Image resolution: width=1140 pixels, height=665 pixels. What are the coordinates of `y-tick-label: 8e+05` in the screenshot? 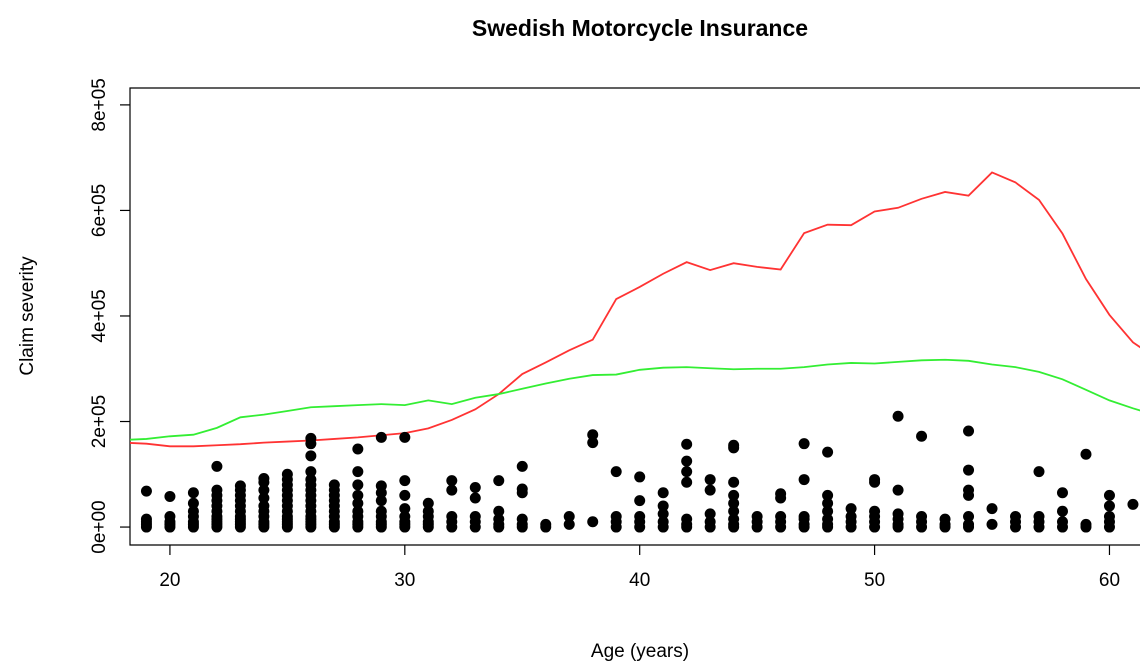 It's located at (99, 104).